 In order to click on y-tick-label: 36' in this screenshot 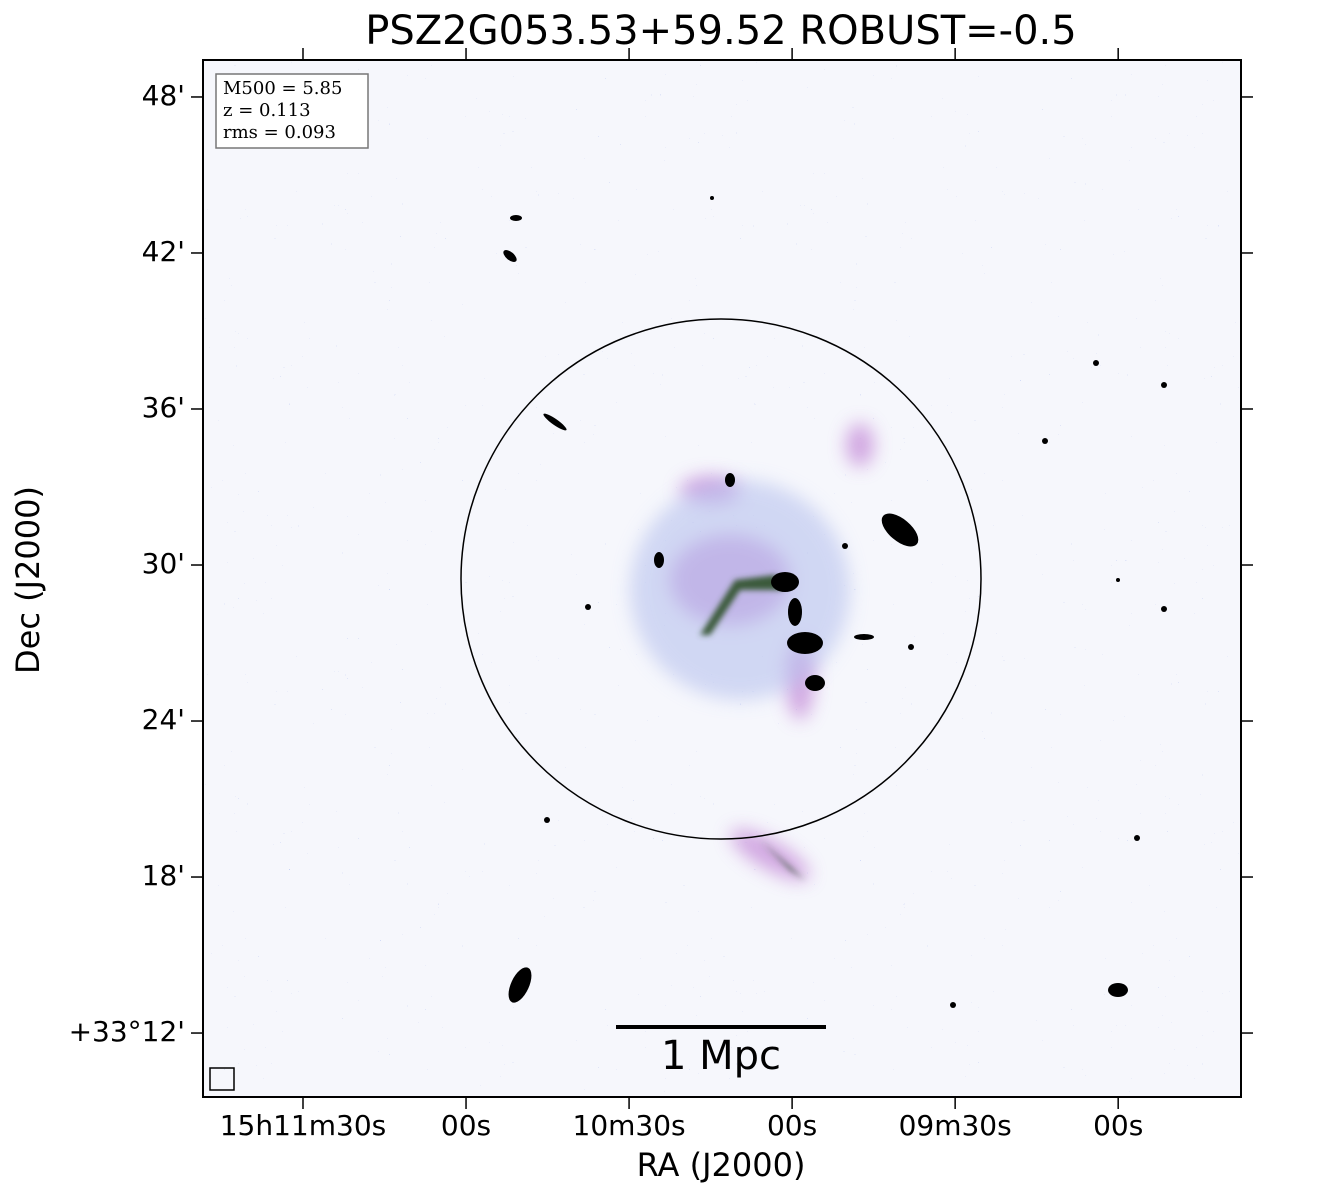, I will do `click(163, 407)`.